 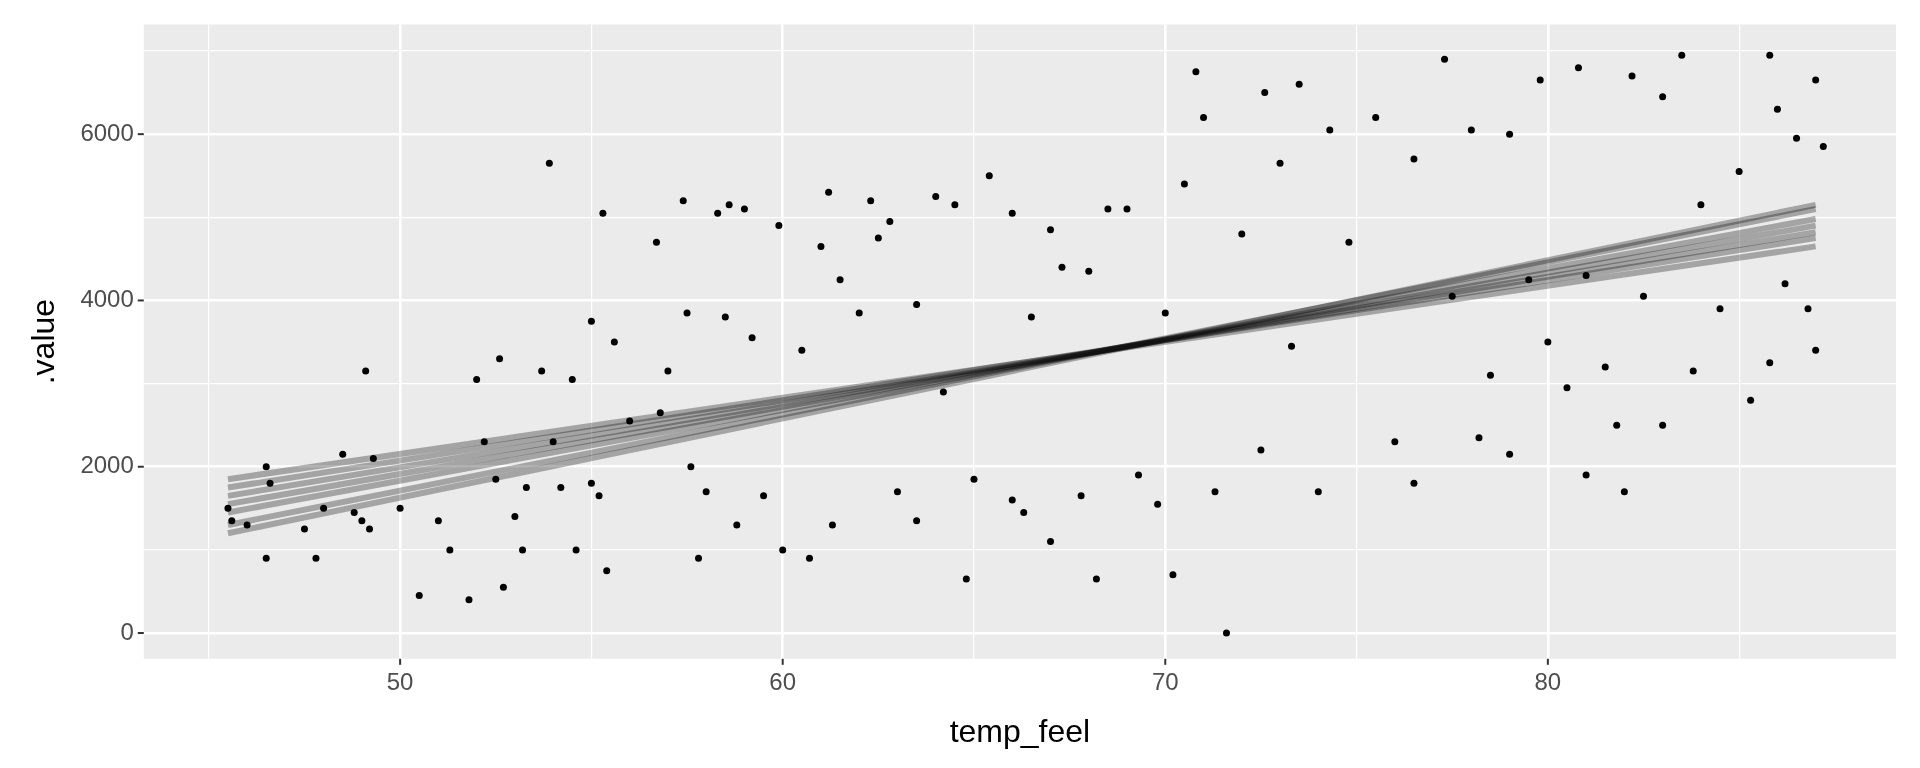 What do you see at coordinates (127, 631) in the screenshot?
I see `y-tick-label: 0` at bounding box center [127, 631].